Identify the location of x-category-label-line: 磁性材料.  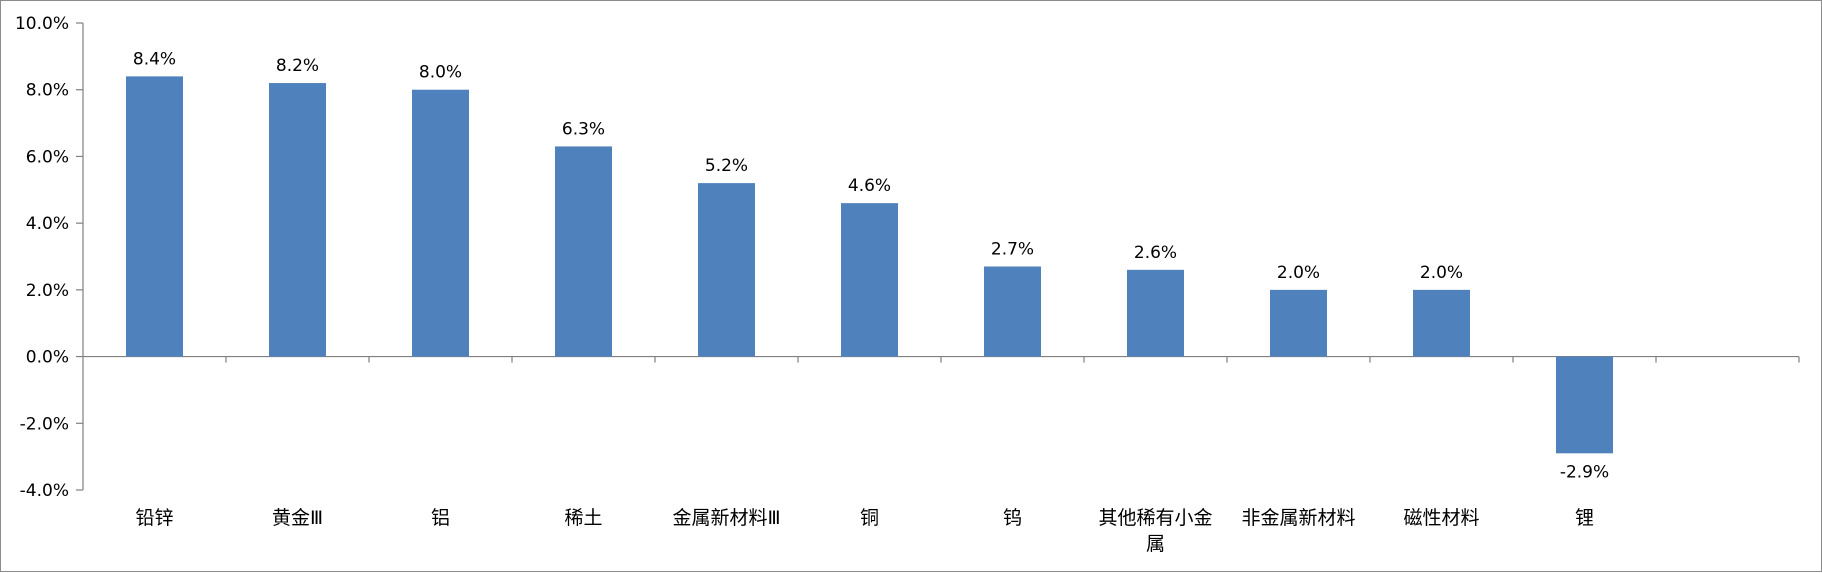
(1441, 518).